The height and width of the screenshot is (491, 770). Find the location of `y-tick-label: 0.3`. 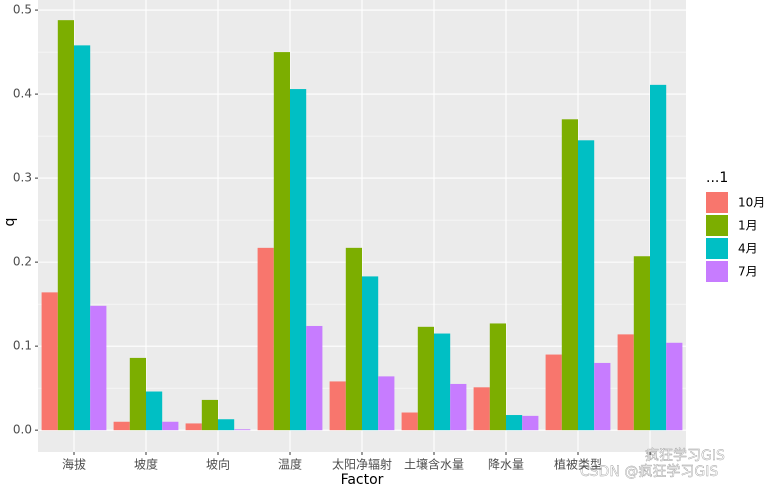

y-tick-label: 0.3 is located at coordinates (22, 178).